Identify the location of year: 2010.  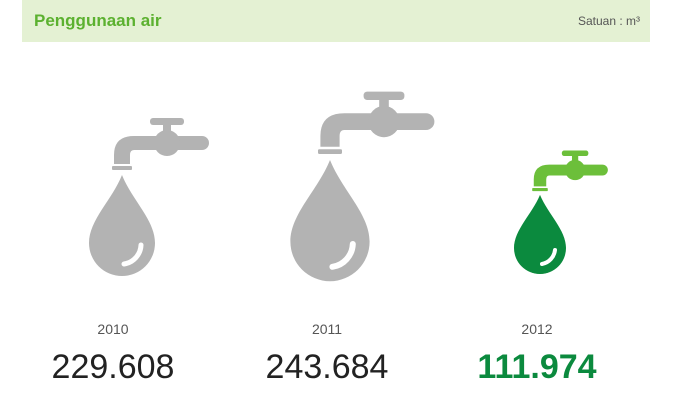
(112, 329).